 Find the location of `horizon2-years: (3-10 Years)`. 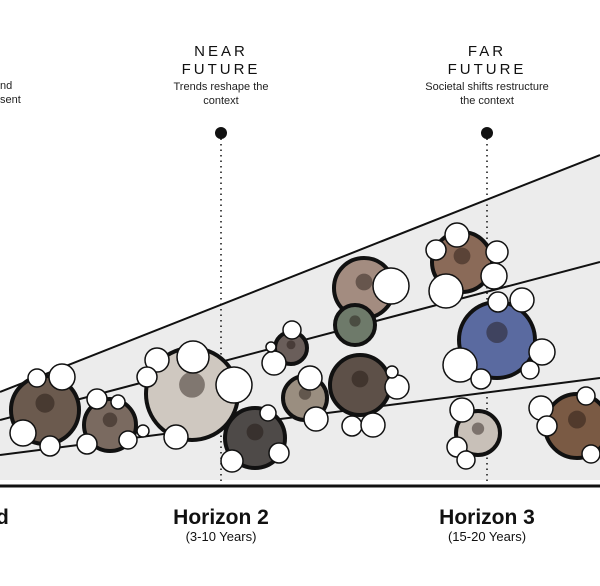

horizon2-years: (3-10 Years) is located at coordinates (221, 536).